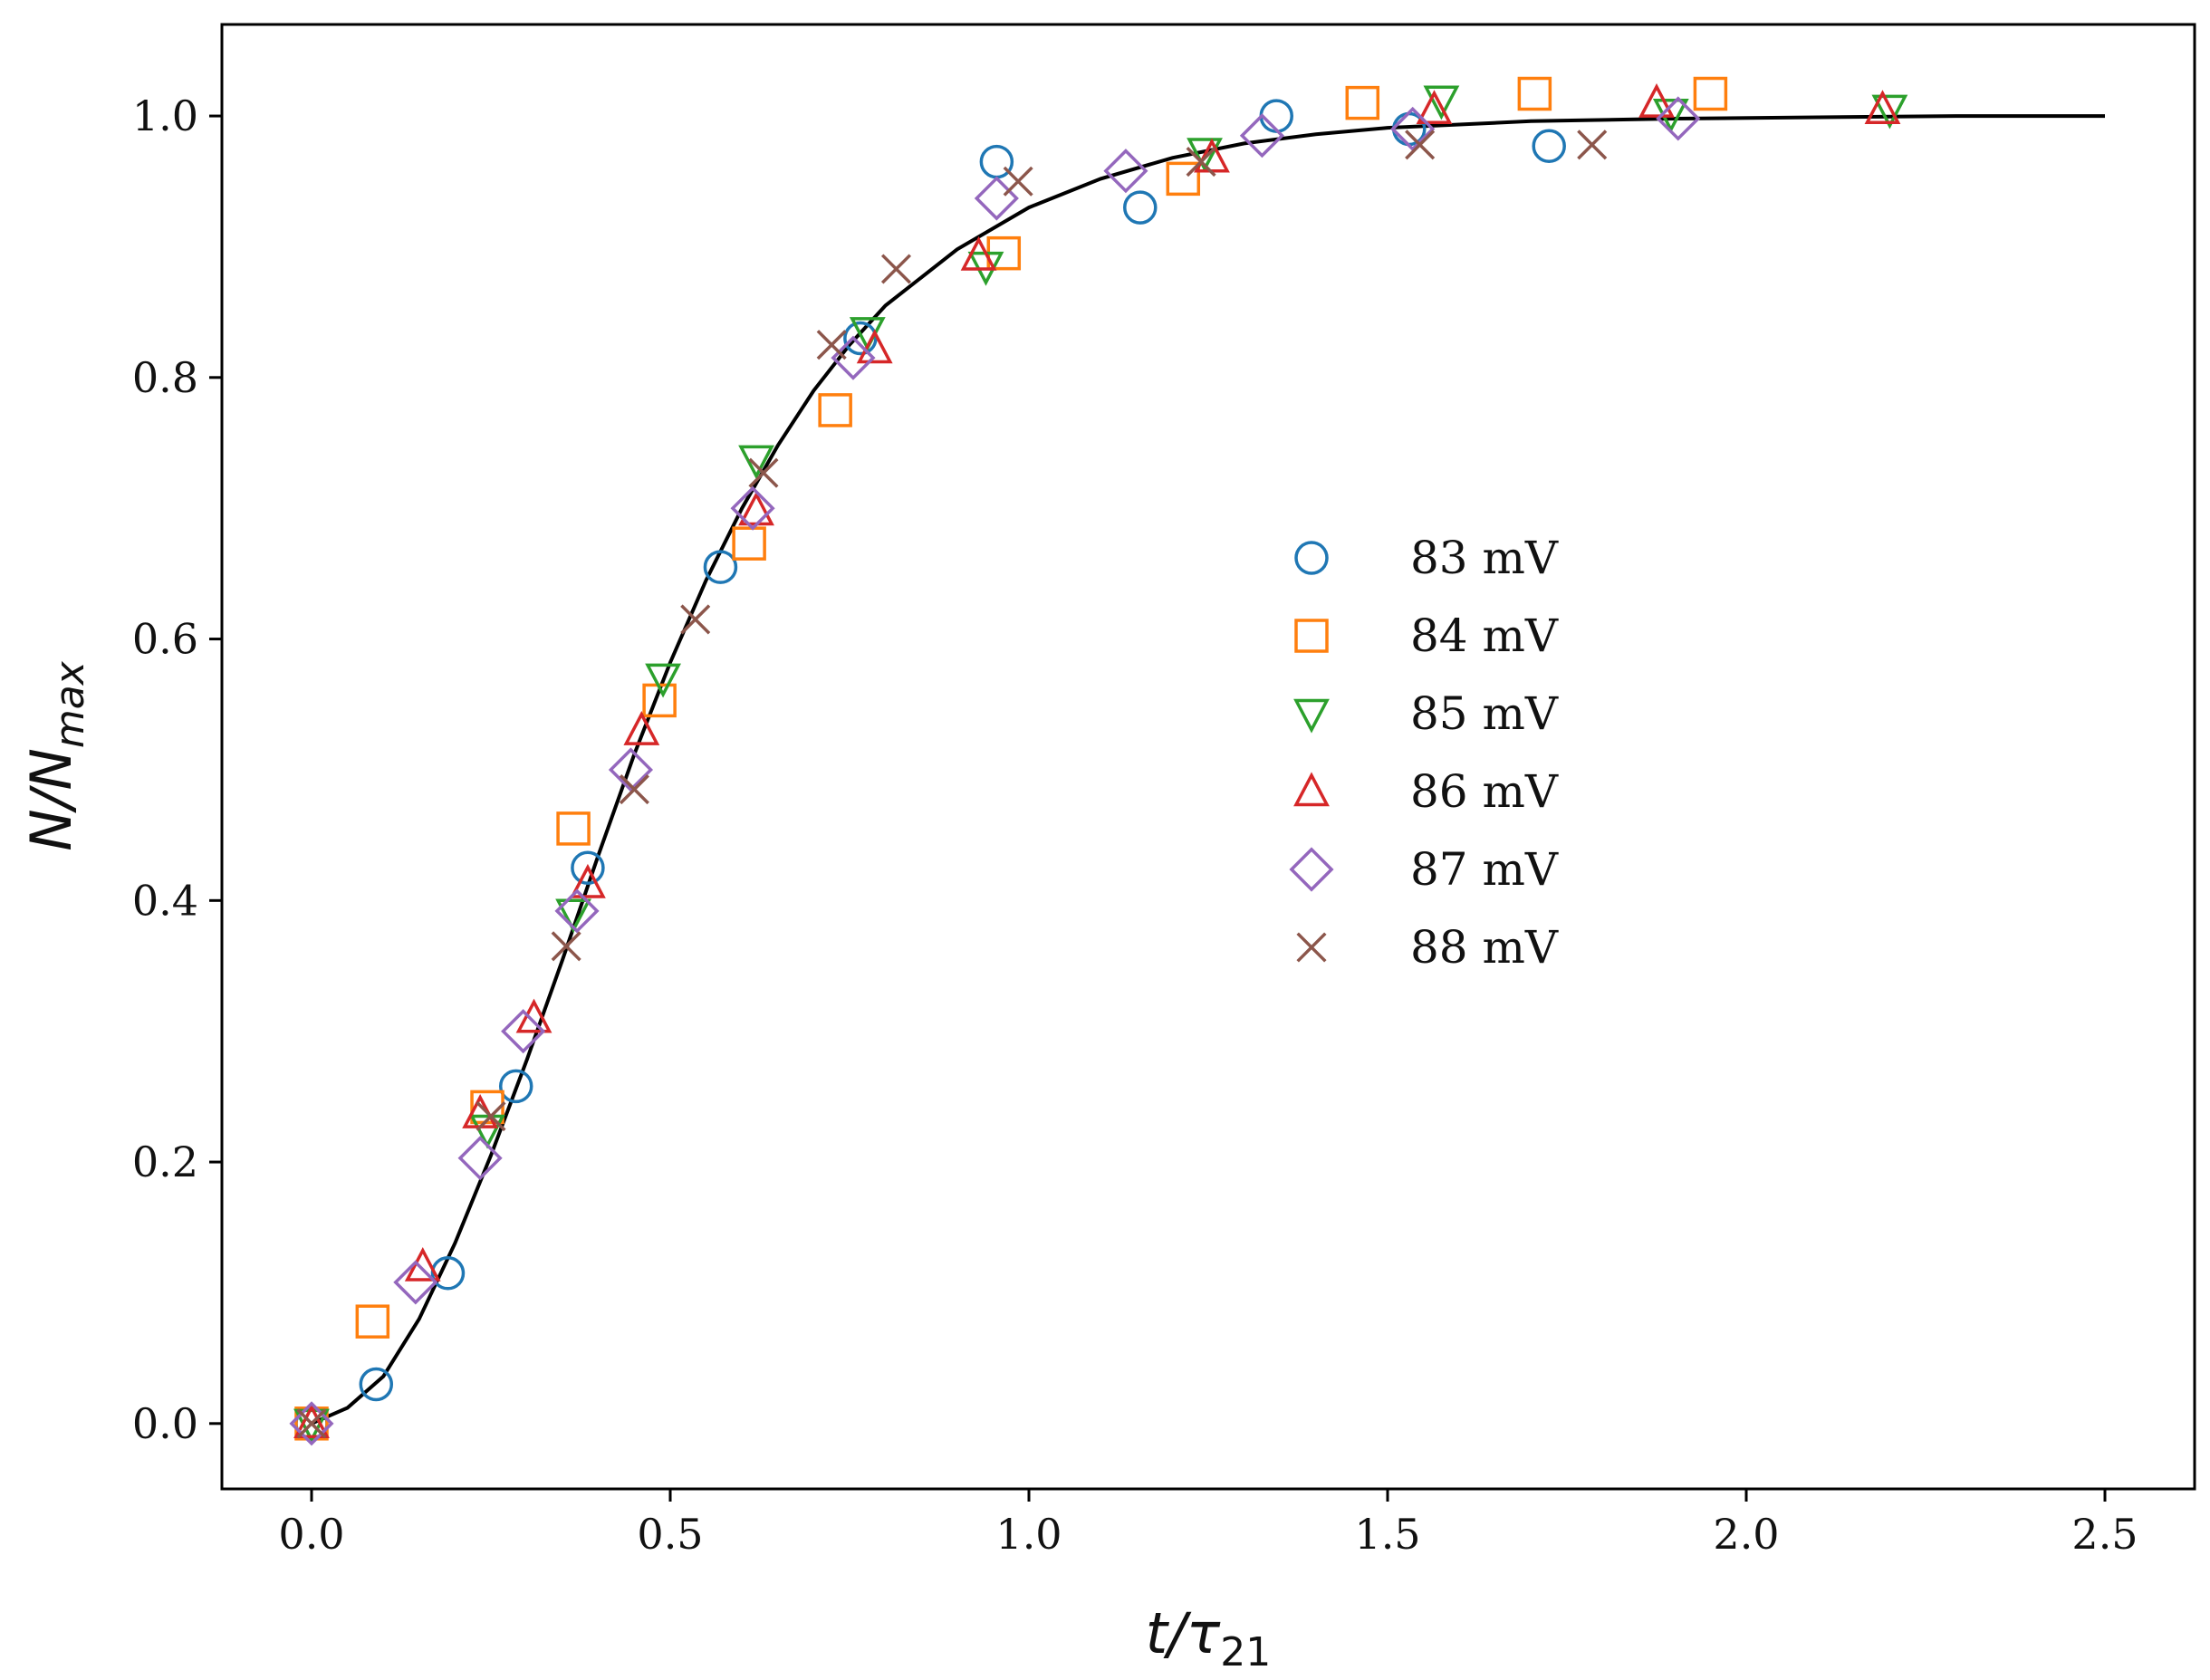  I want to click on legend-label: 84 mV, so click(1484, 636).